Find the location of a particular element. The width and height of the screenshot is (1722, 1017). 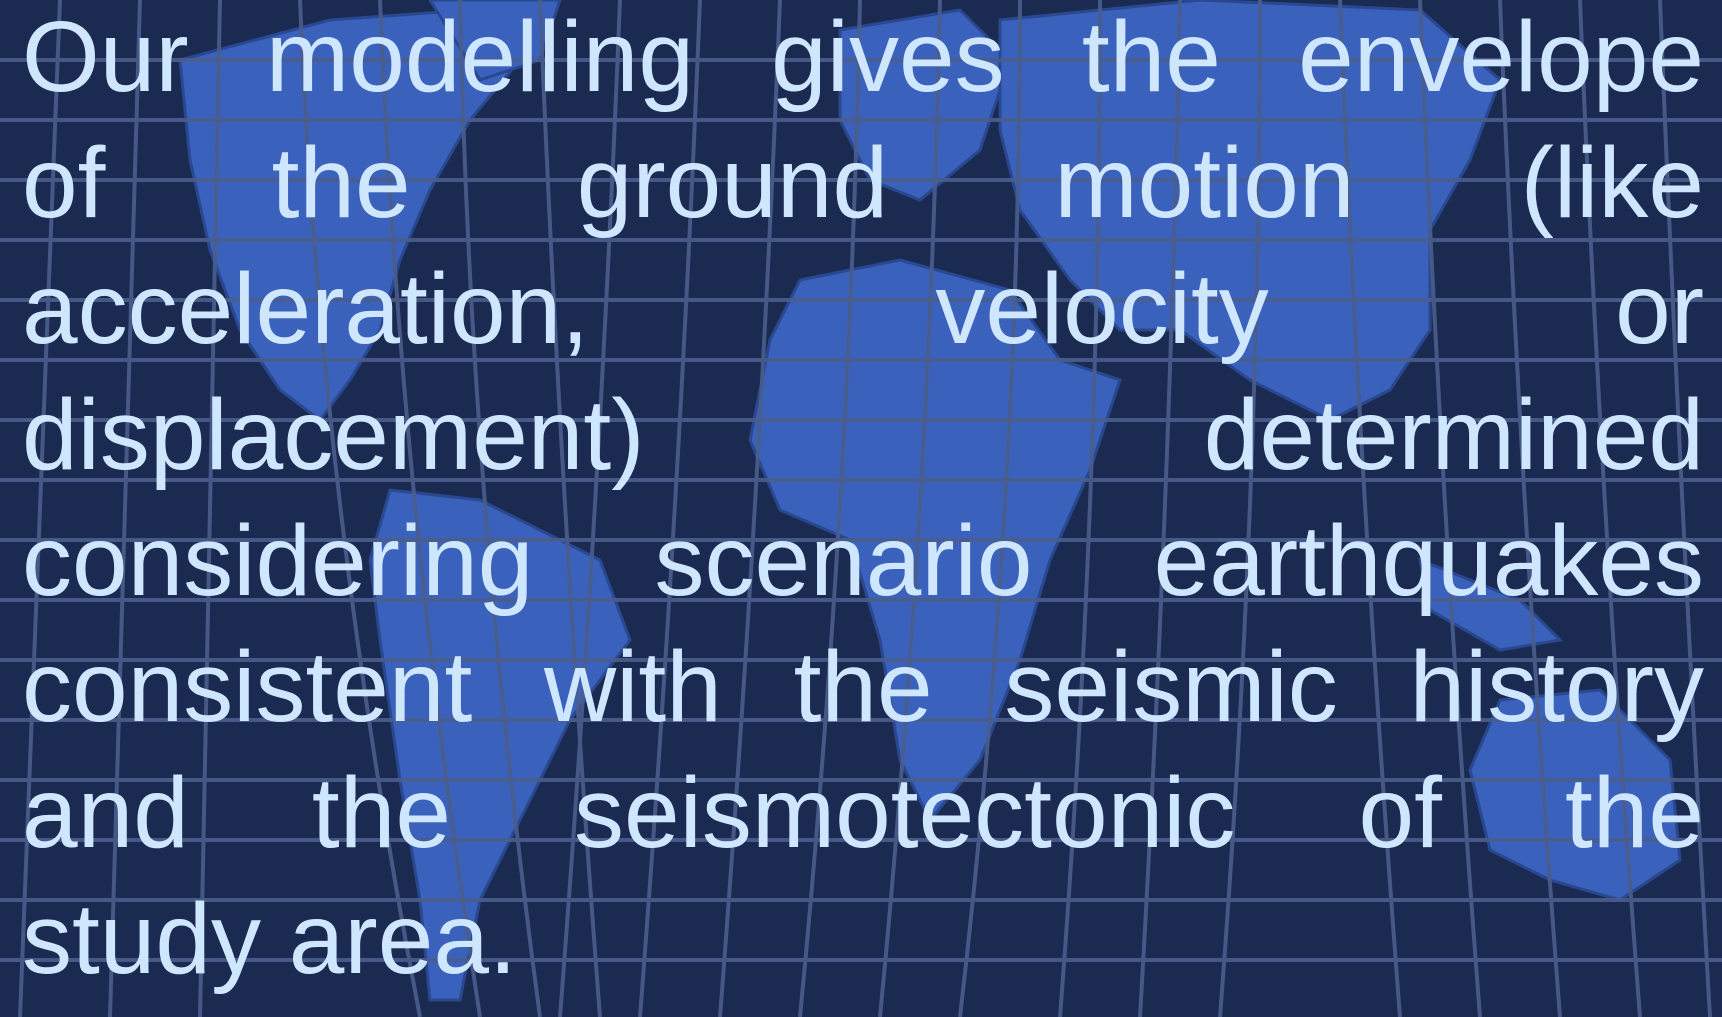

text-line: Our modelling gives the envelope is located at coordinates (863, 57).